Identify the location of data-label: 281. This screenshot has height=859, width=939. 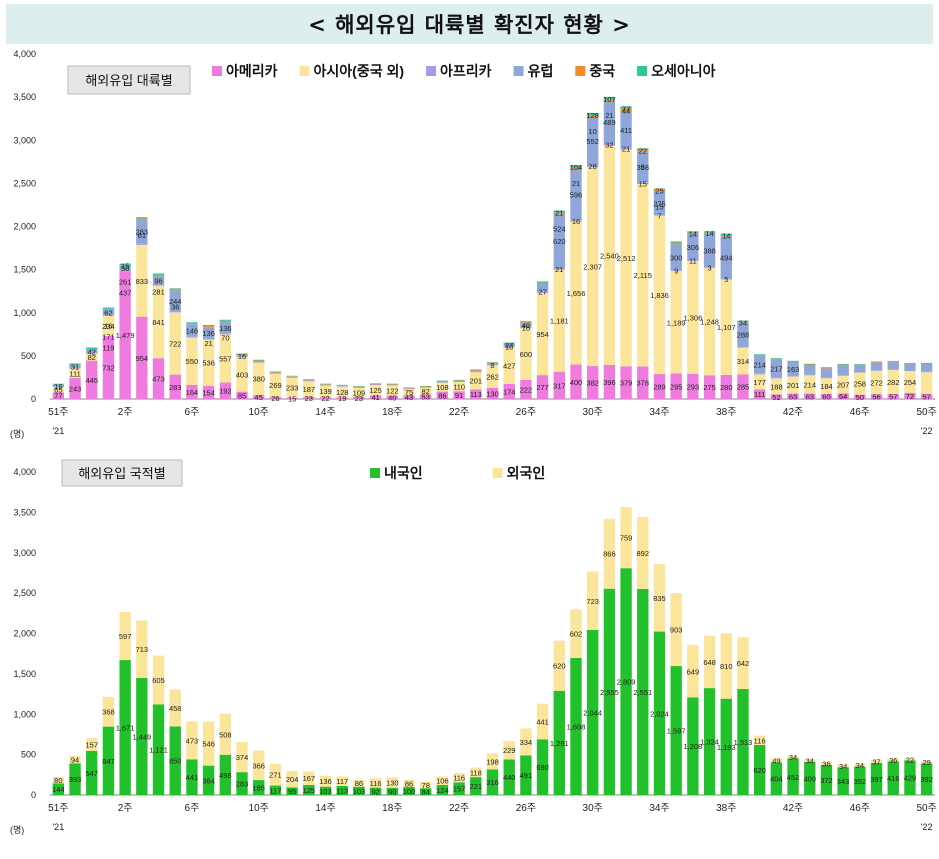
(158, 292).